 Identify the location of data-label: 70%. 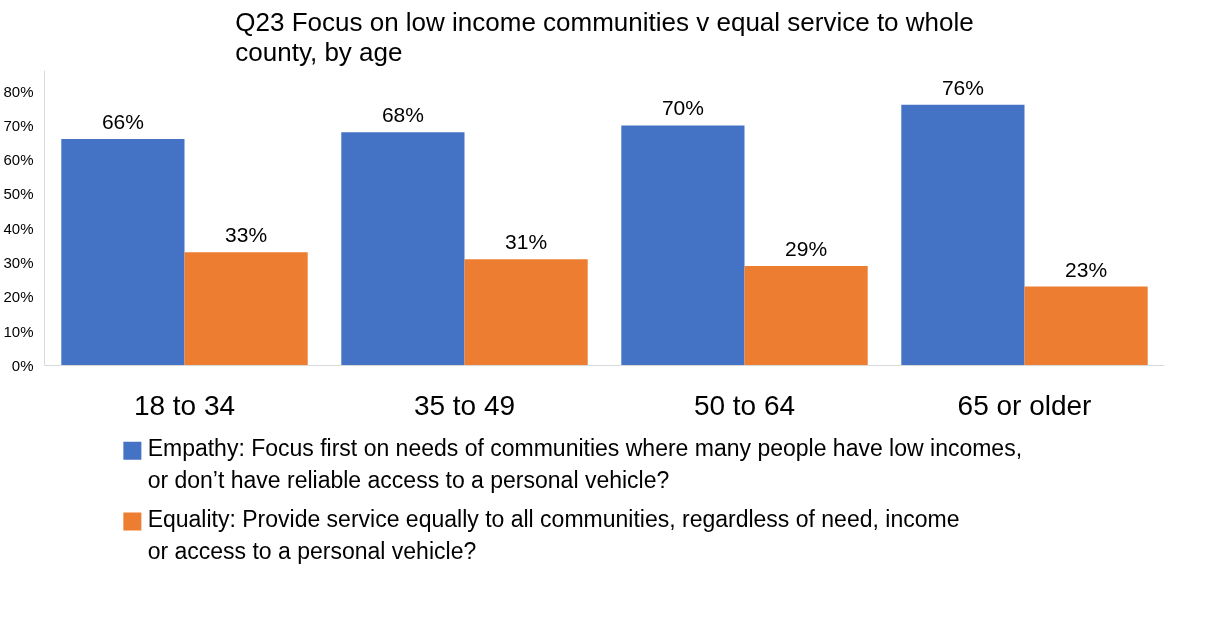
(682, 108).